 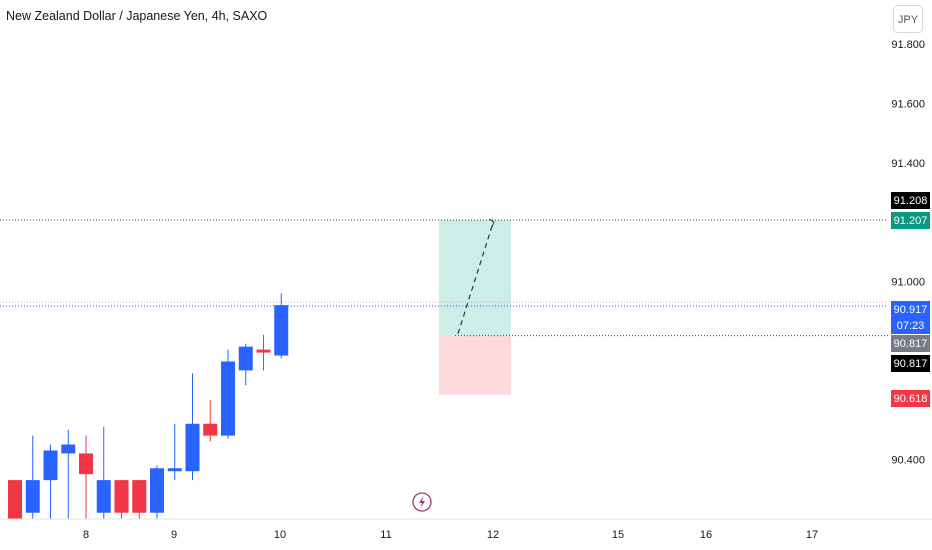 What do you see at coordinates (706, 535) in the screenshot?
I see `x-tick-label: 16` at bounding box center [706, 535].